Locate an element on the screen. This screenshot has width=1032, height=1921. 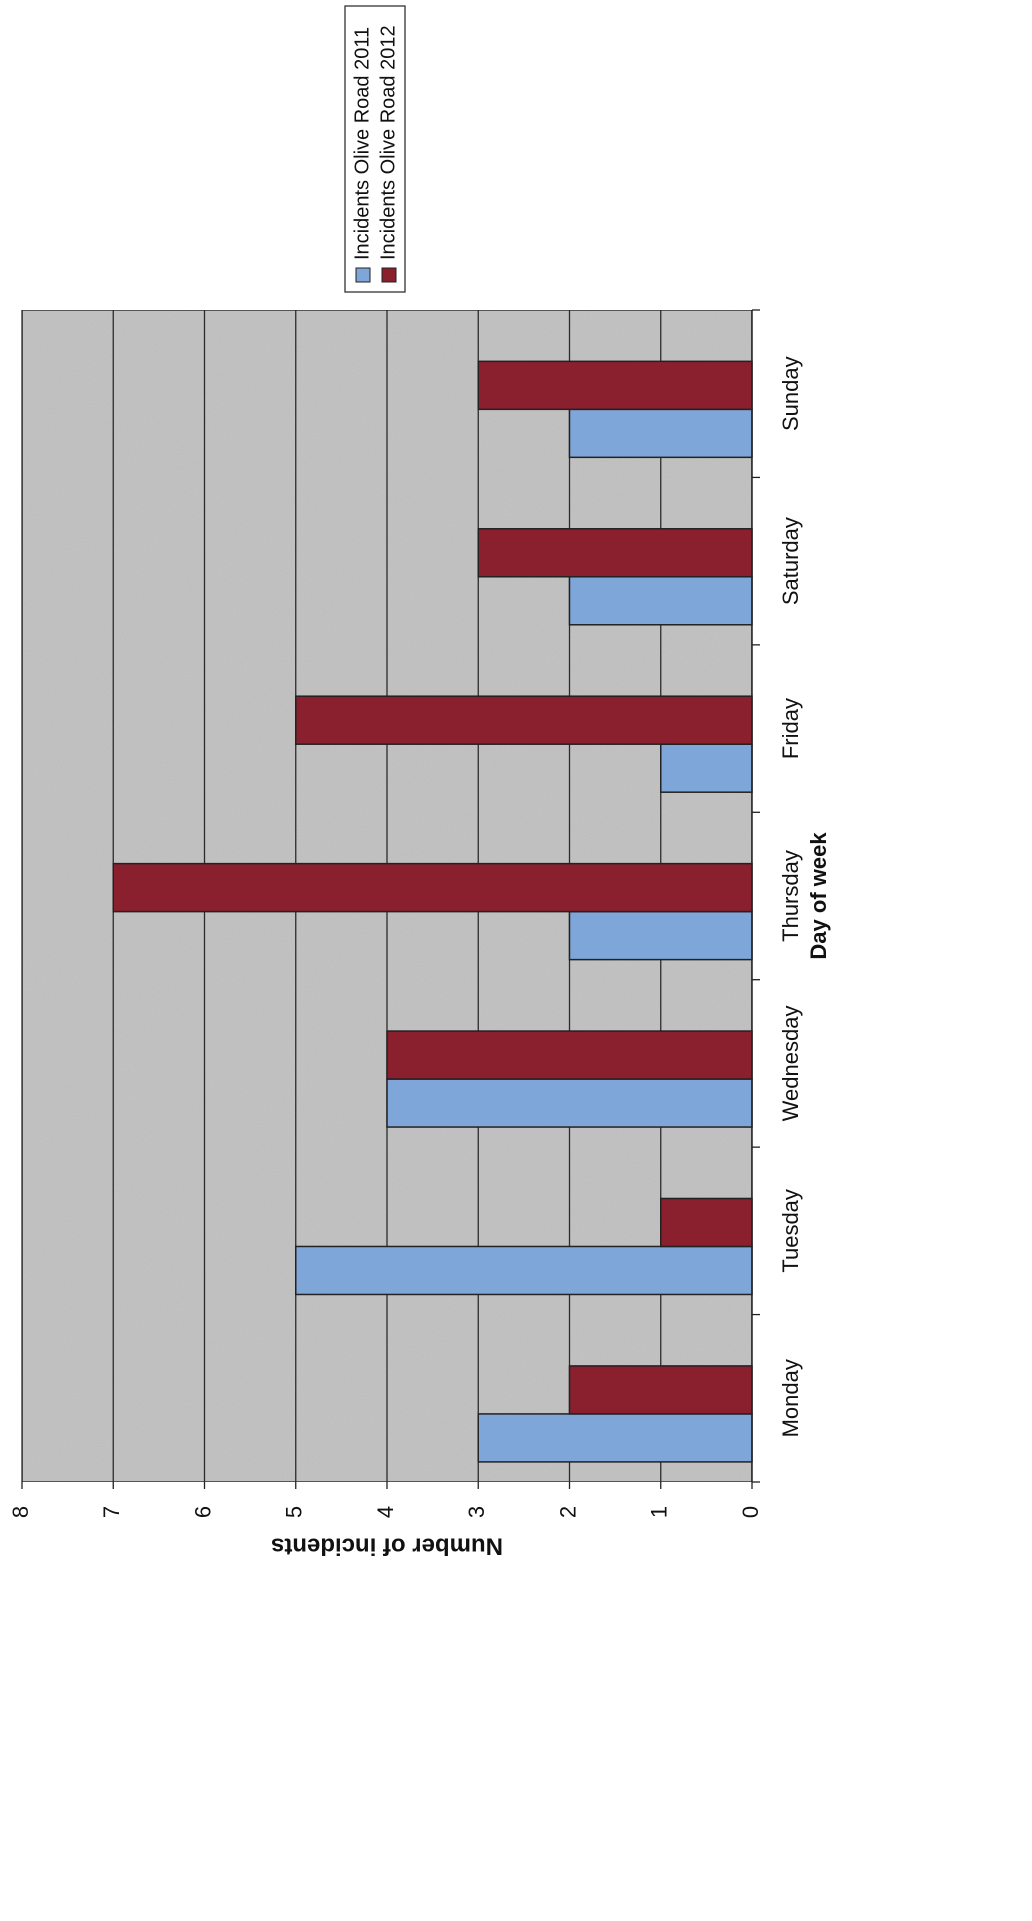
value-tick-label-0: 0 is located at coordinates (750, 1512).